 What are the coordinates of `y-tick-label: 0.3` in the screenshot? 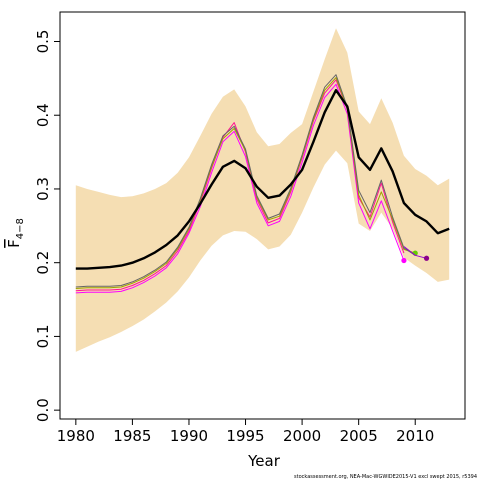 It's located at (43, 189).